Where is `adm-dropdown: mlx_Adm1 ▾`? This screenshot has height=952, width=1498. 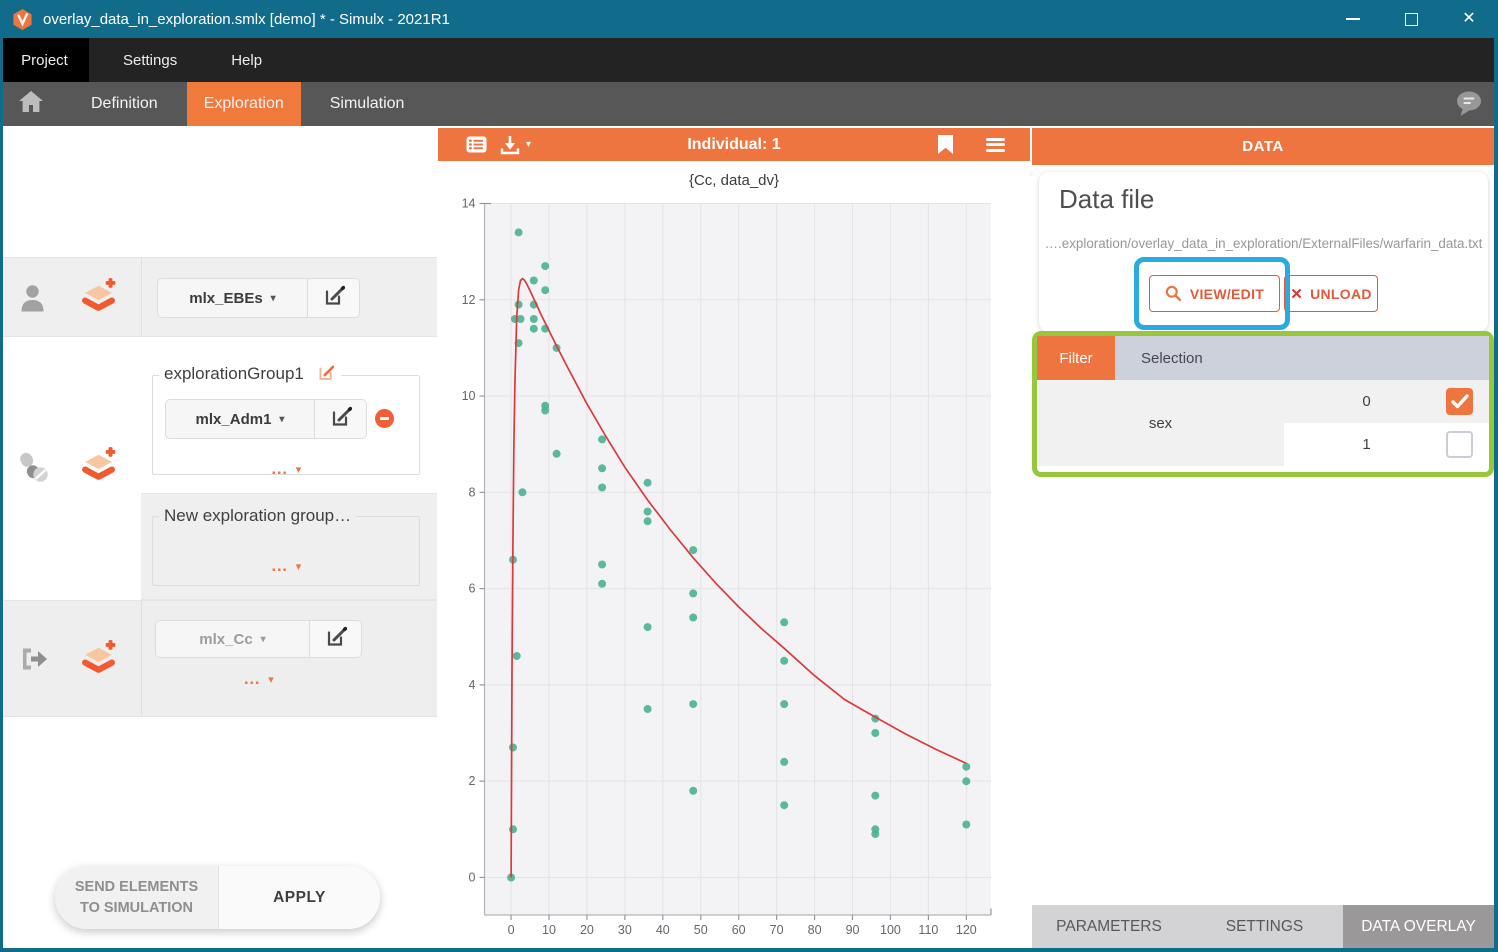
adm-dropdown: mlx_Adm1 ▾ is located at coordinates (240, 419).